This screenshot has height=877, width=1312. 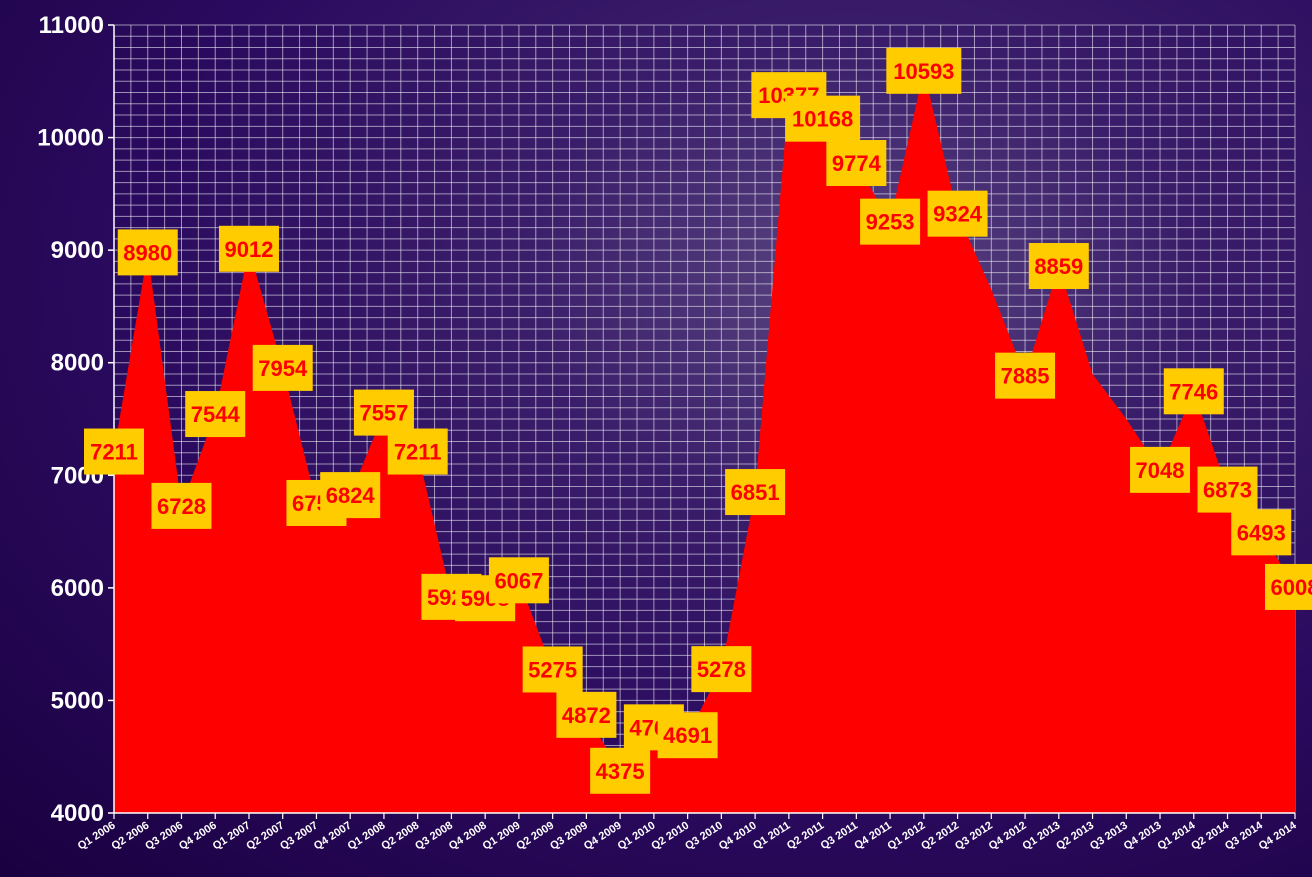 What do you see at coordinates (1042, 835) in the screenshot?
I see `x-tick-label: Q1 2013` at bounding box center [1042, 835].